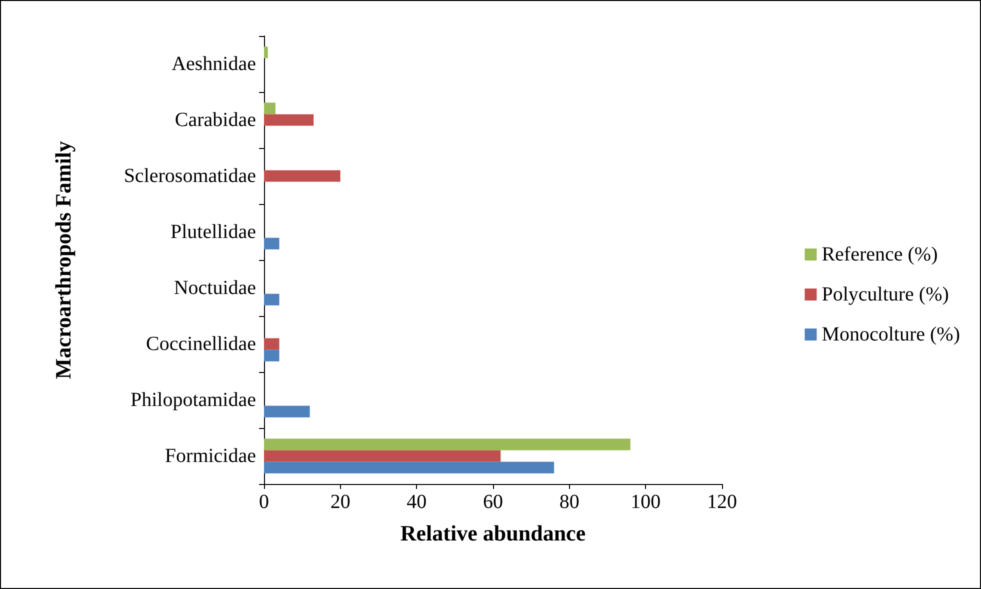 The height and width of the screenshot is (589, 981). Describe the element at coordinates (264, 502) in the screenshot. I see `x-tick-label: 0` at that location.